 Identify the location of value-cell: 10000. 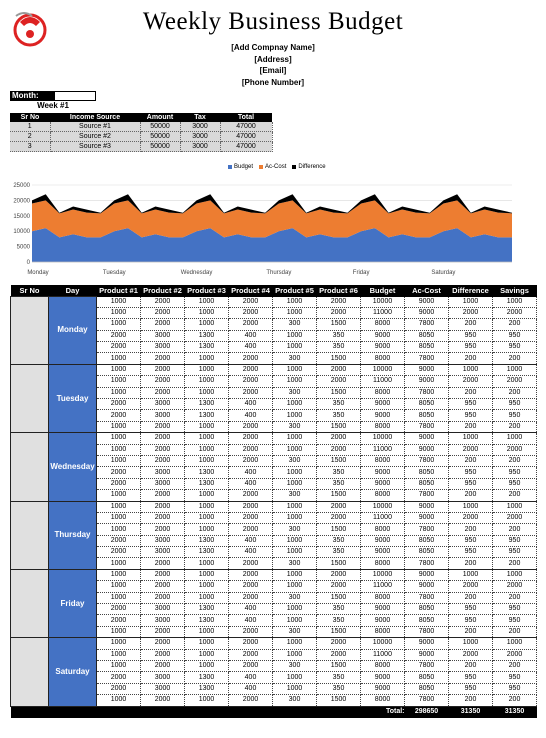
(382, 302).